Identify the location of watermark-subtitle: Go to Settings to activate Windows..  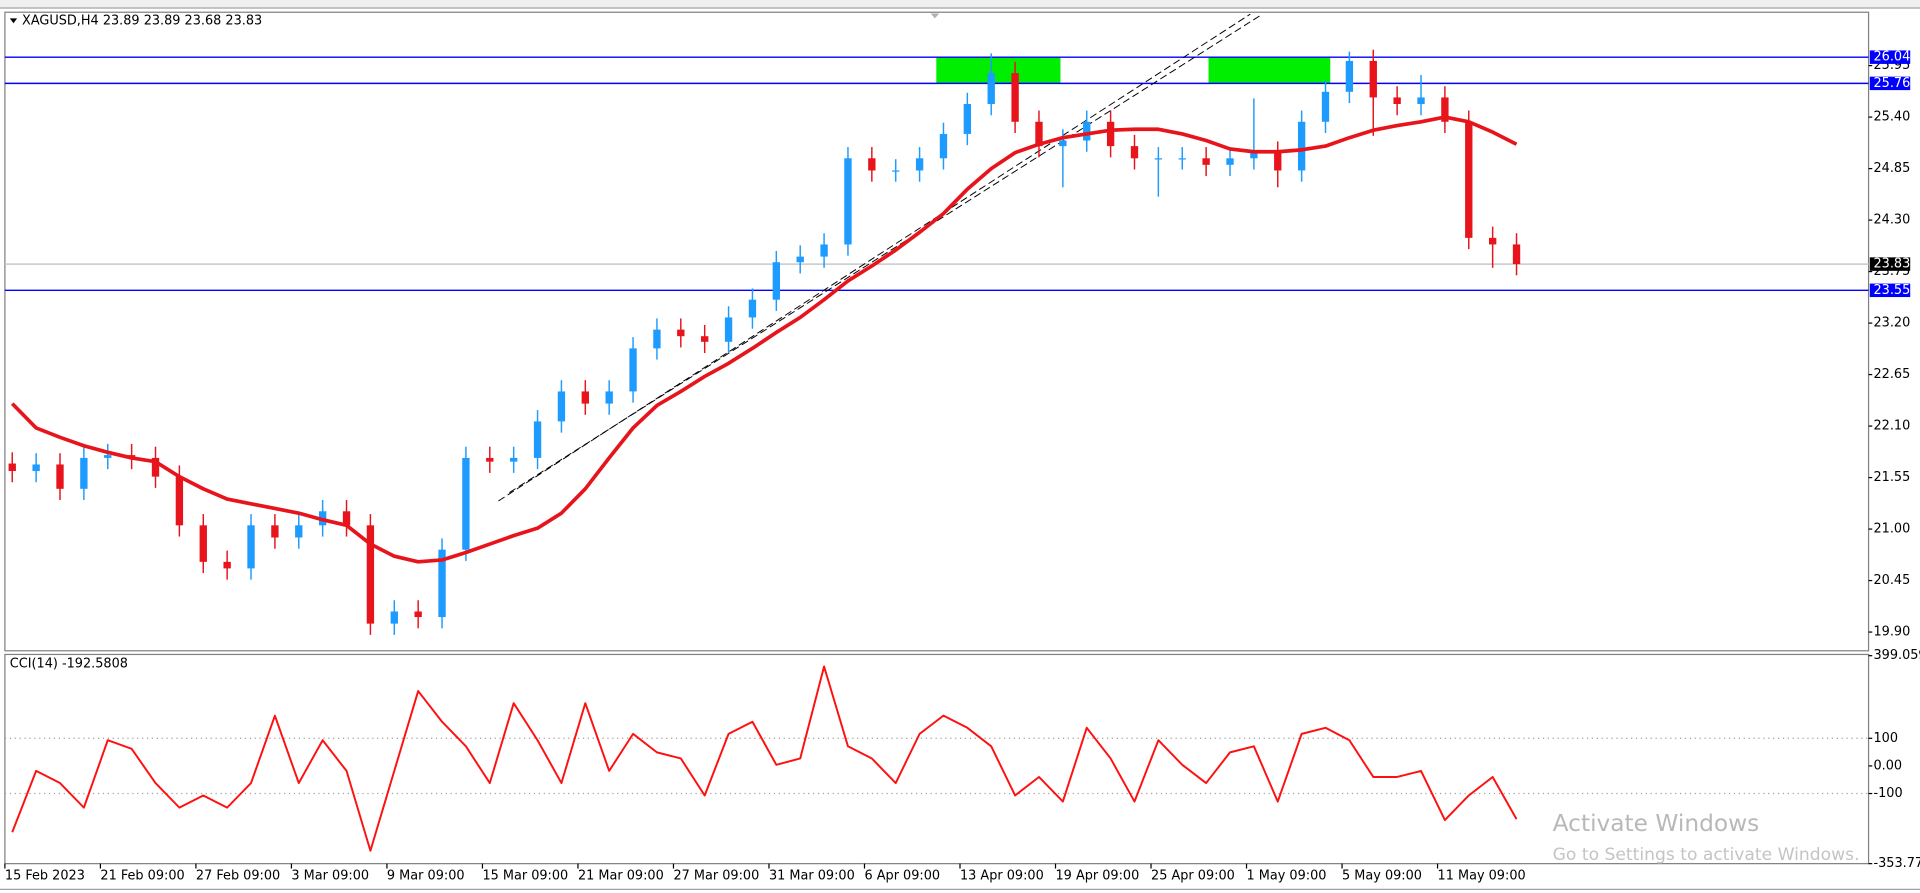
(1706, 855).